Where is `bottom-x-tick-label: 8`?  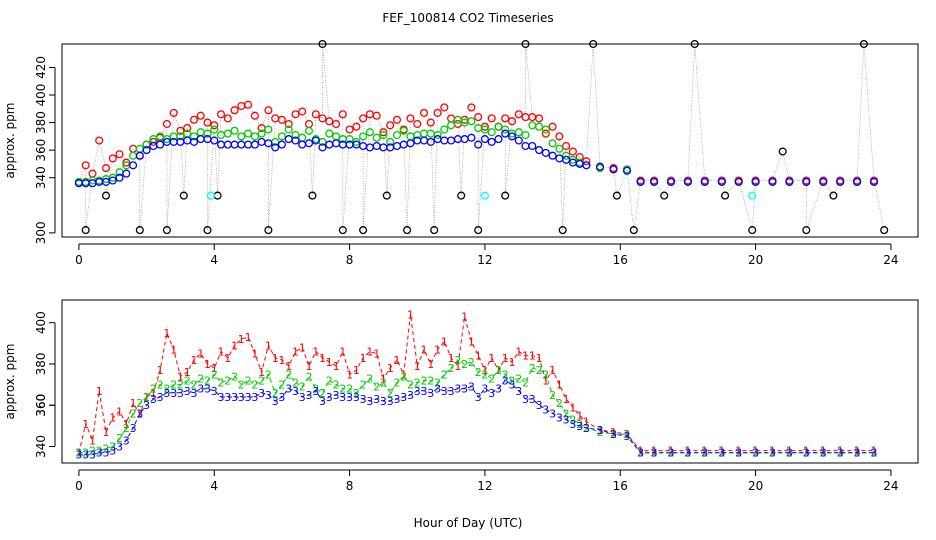
bottom-x-tick-label: 8 is located at coordinates (350, 486).